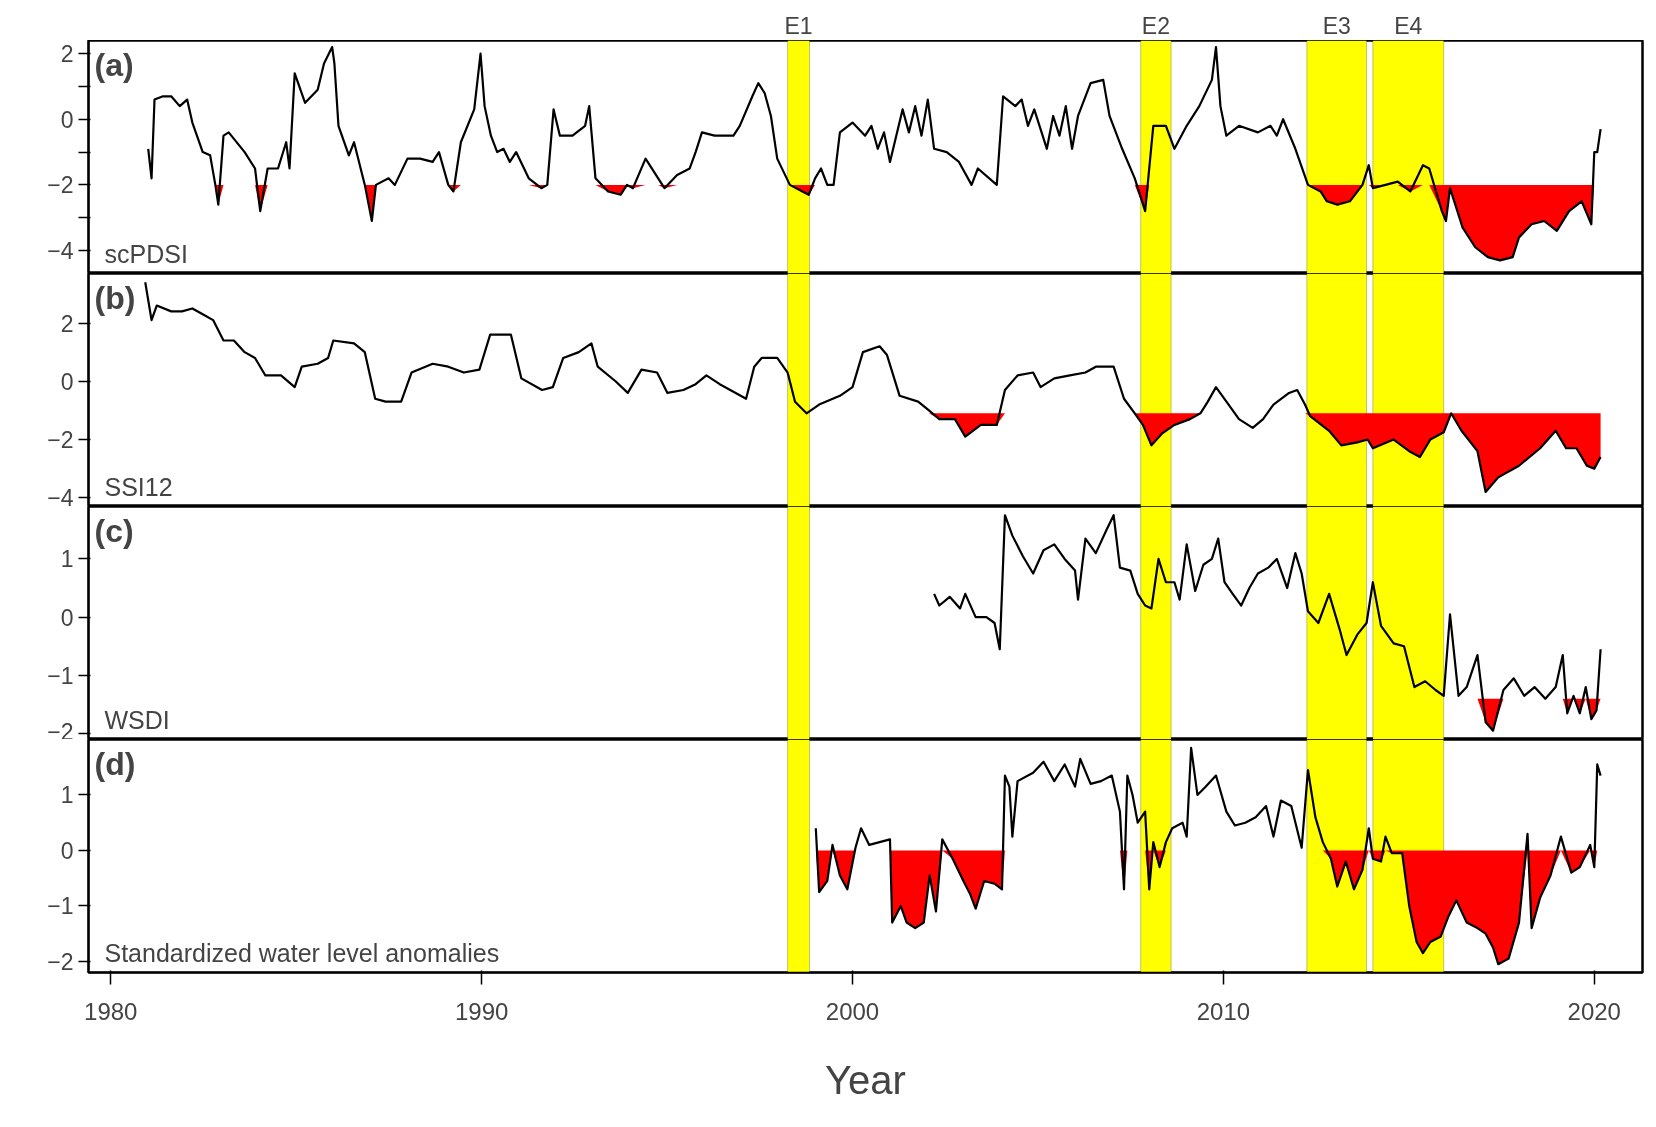 The width and height of the screenshot is (1656, 1127). What do you see at coordinates (852, 1011) in the screenshot?
I see `x-tick-label: 2000` at bounding box center [852, 1011].